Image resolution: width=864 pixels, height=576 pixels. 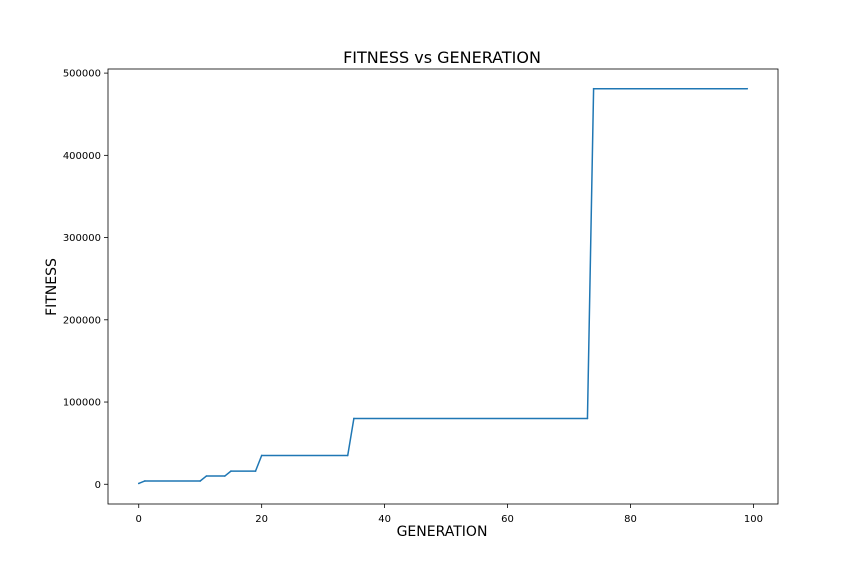 I want to click on x-tick-label: 40, so click(x=384, y=519).